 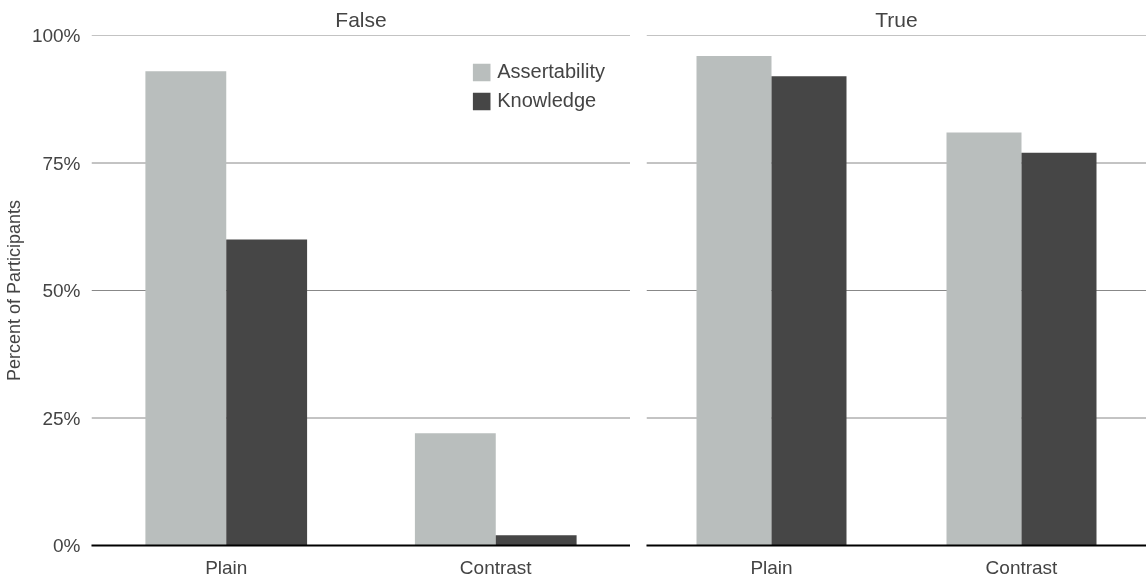 I want to click on y-tick-label: 75%, so click(x=61, y=163).